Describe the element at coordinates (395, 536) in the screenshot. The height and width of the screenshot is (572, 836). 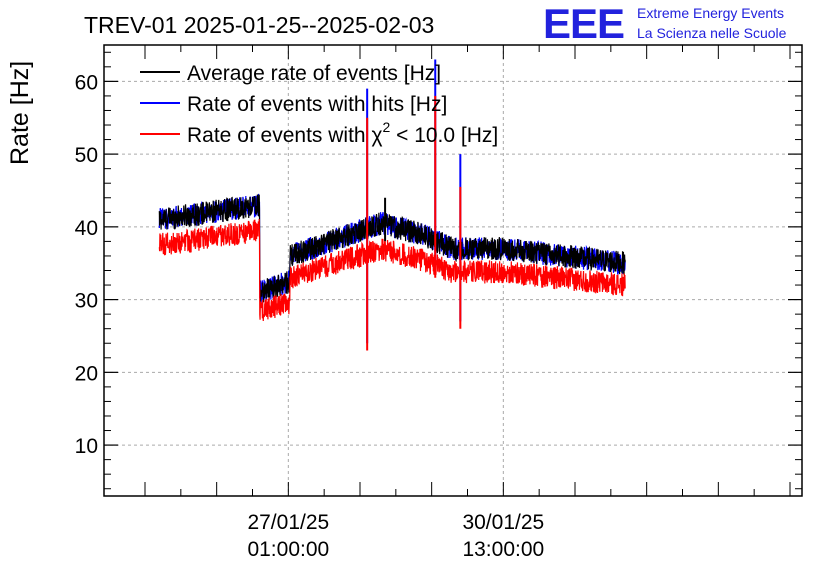
I see `x-tick-labels: 27/01/25 01:00:00 30/01/25 13:00:00` at that location.